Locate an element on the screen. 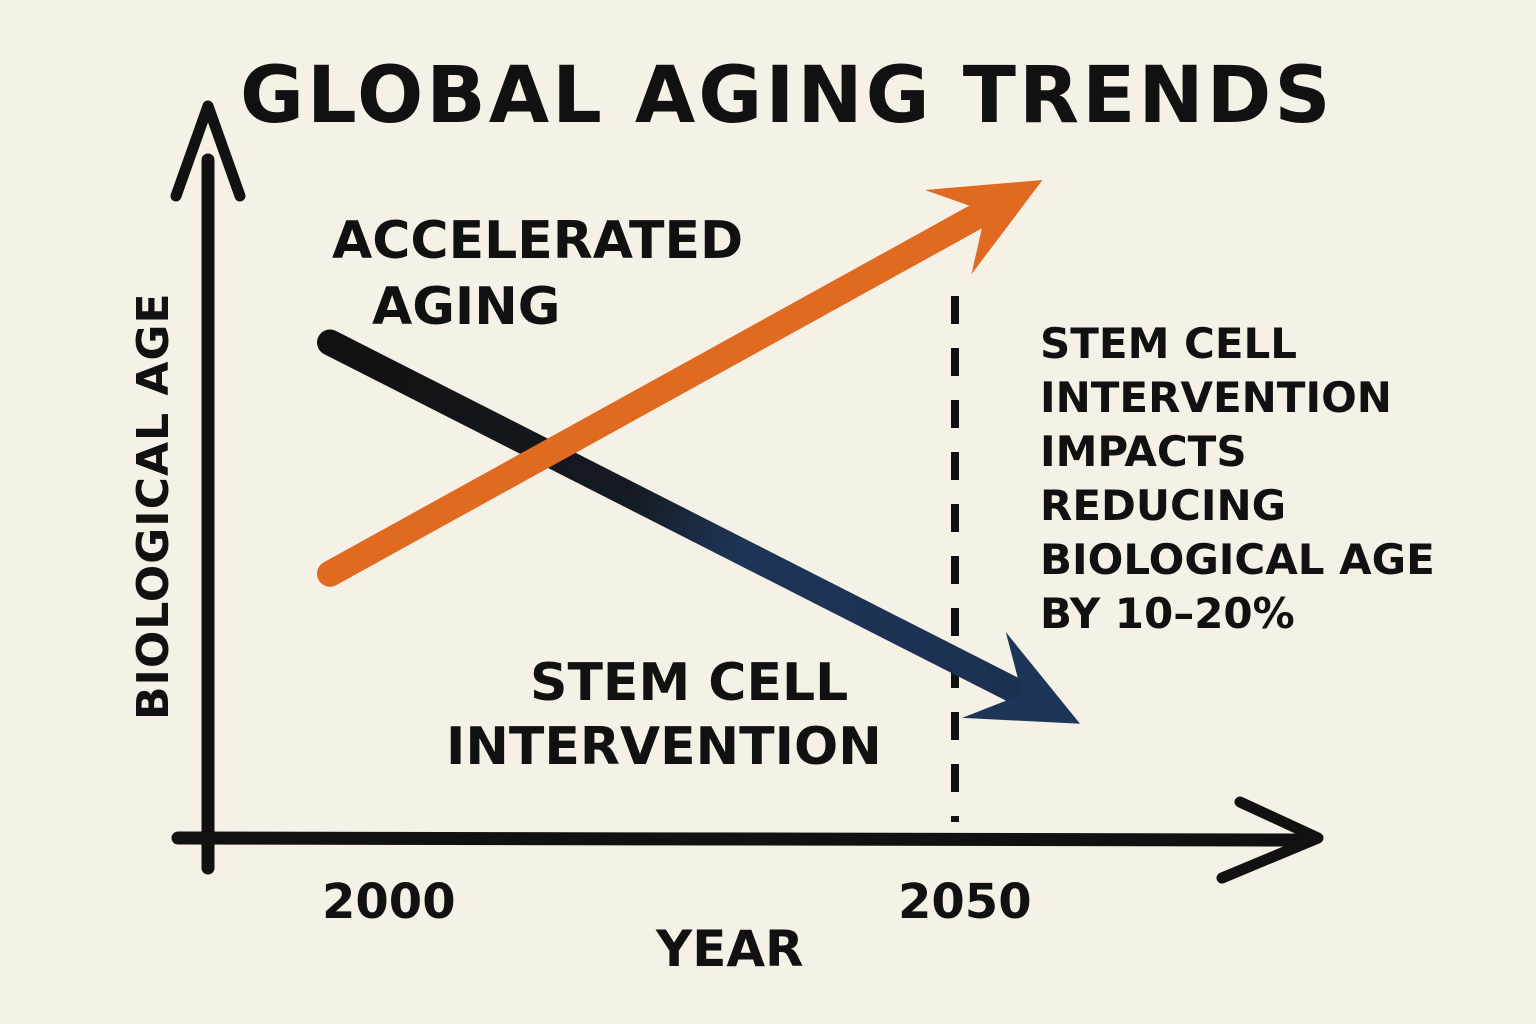  series-label-line: INTERVENTION is located at coordinates (664, 747).